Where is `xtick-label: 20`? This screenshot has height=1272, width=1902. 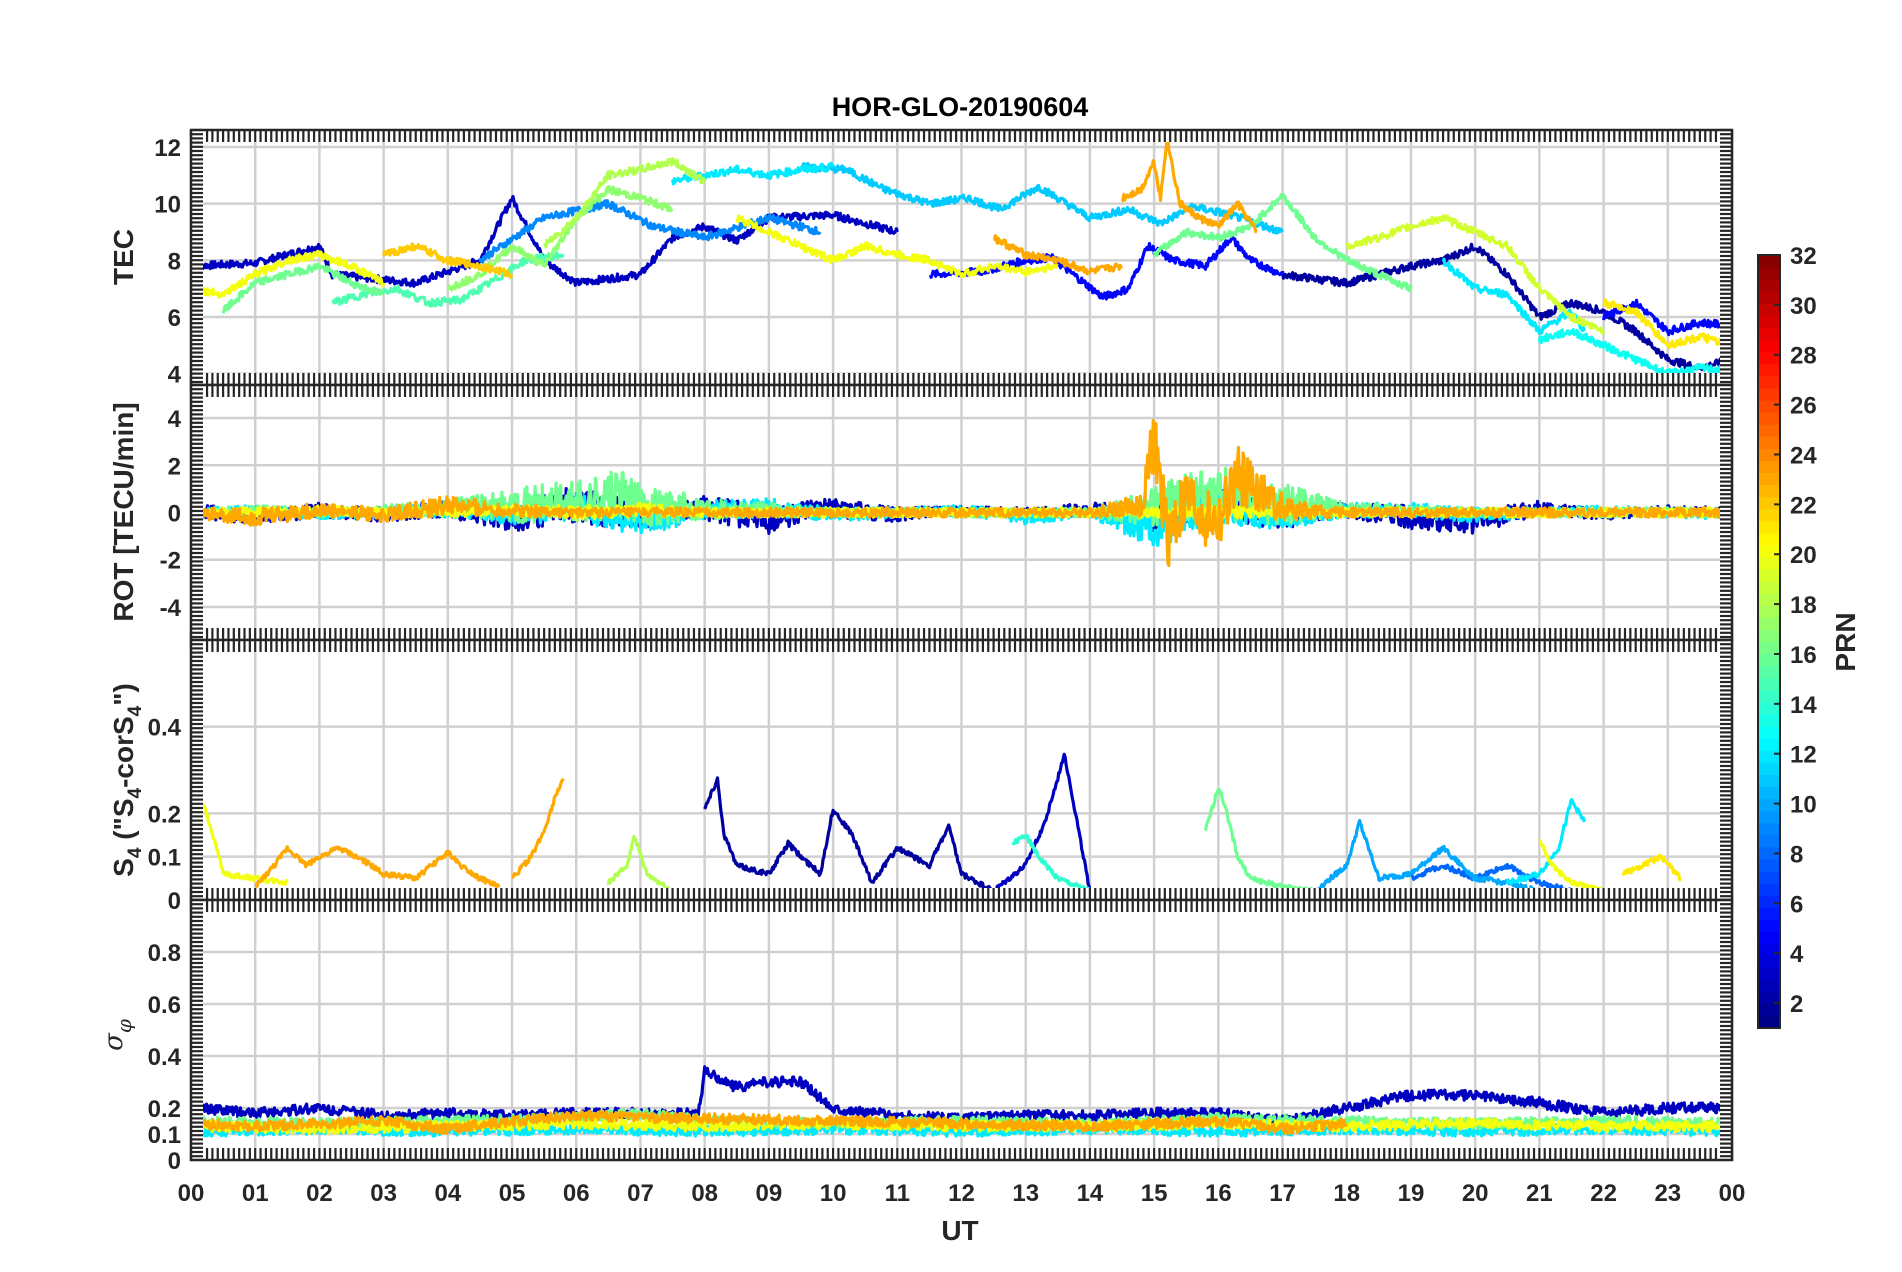 xtick-label: 20 is located at coordinates (1475, 1193).